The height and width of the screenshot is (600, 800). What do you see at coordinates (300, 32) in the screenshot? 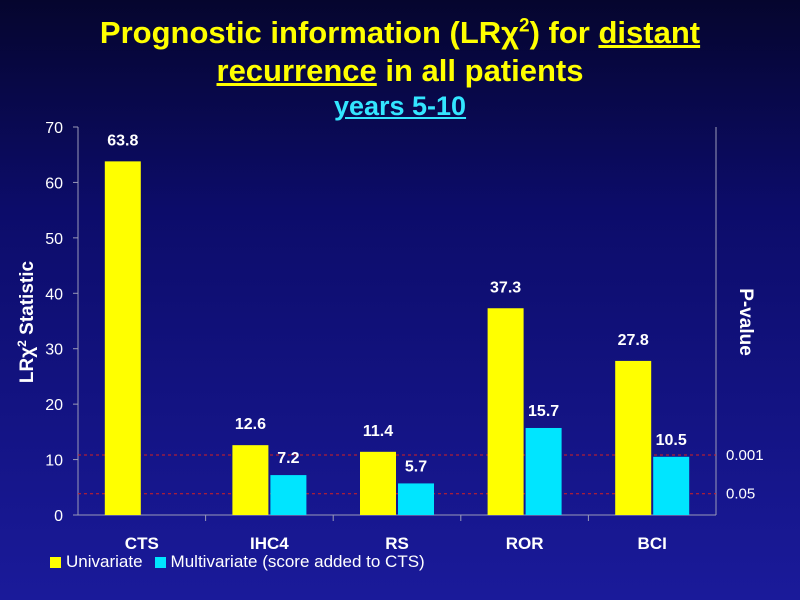
I see `title-part1: Prognostic information (LR` at bounding box center [300, 32].